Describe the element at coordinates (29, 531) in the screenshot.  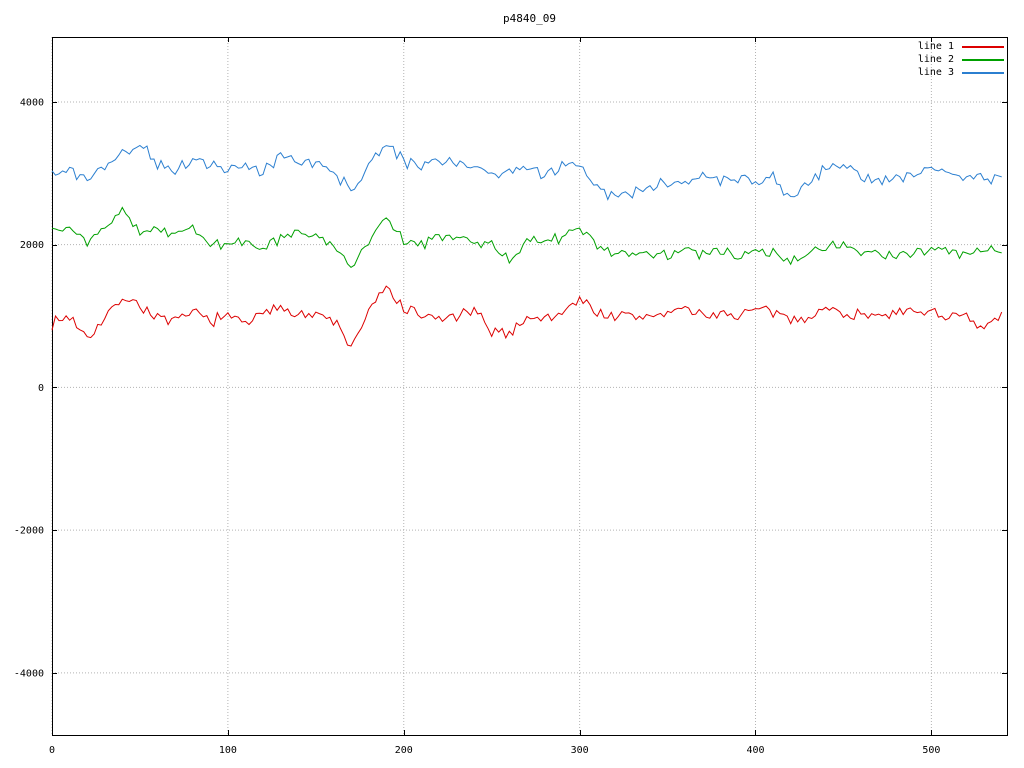
I see `y-tick-label: -2000` at that location.